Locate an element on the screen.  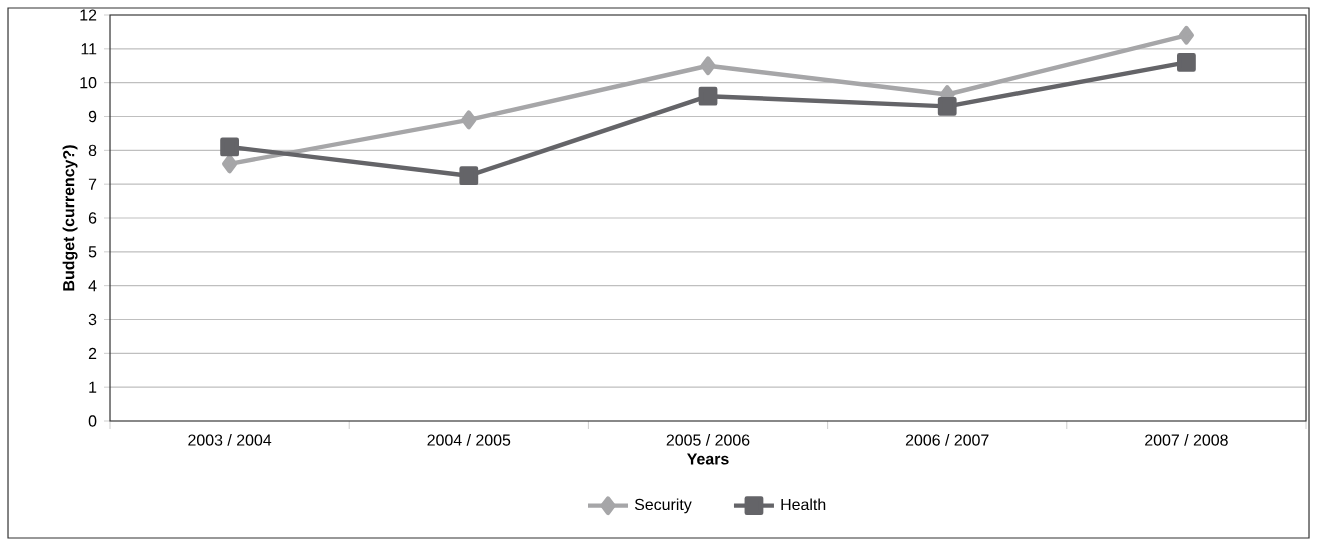
x-tick-label: 2007 / 2008 is located at coordinates (1186, 440).